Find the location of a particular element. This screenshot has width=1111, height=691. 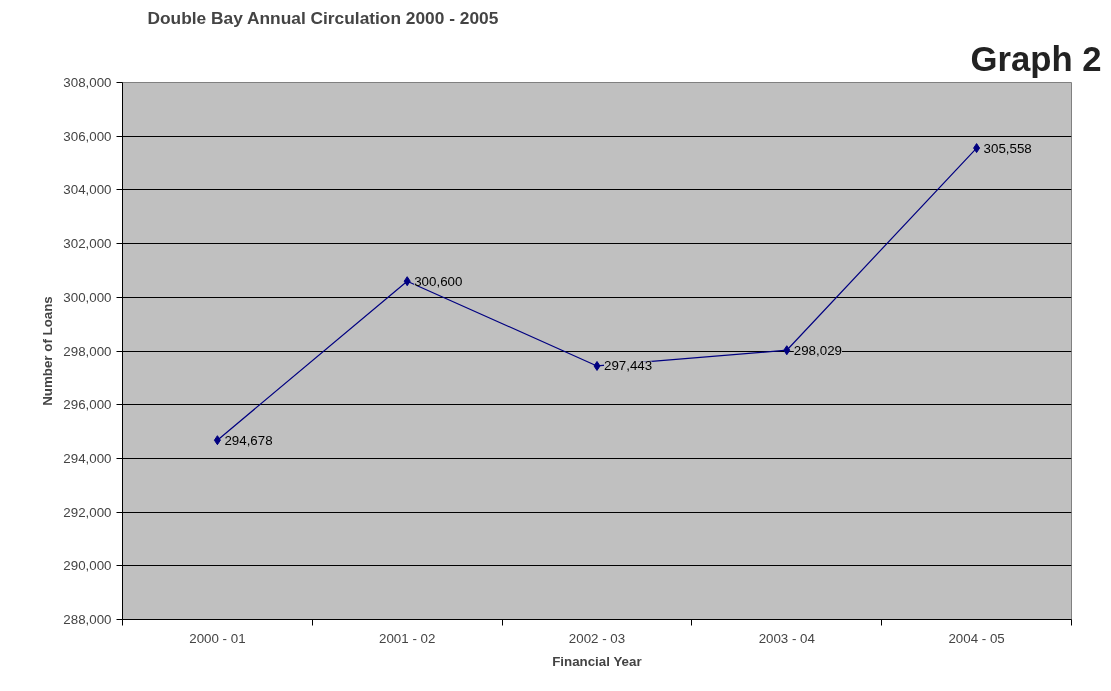

y-tick-label: 294,000 is located at coordinates (87, 458).